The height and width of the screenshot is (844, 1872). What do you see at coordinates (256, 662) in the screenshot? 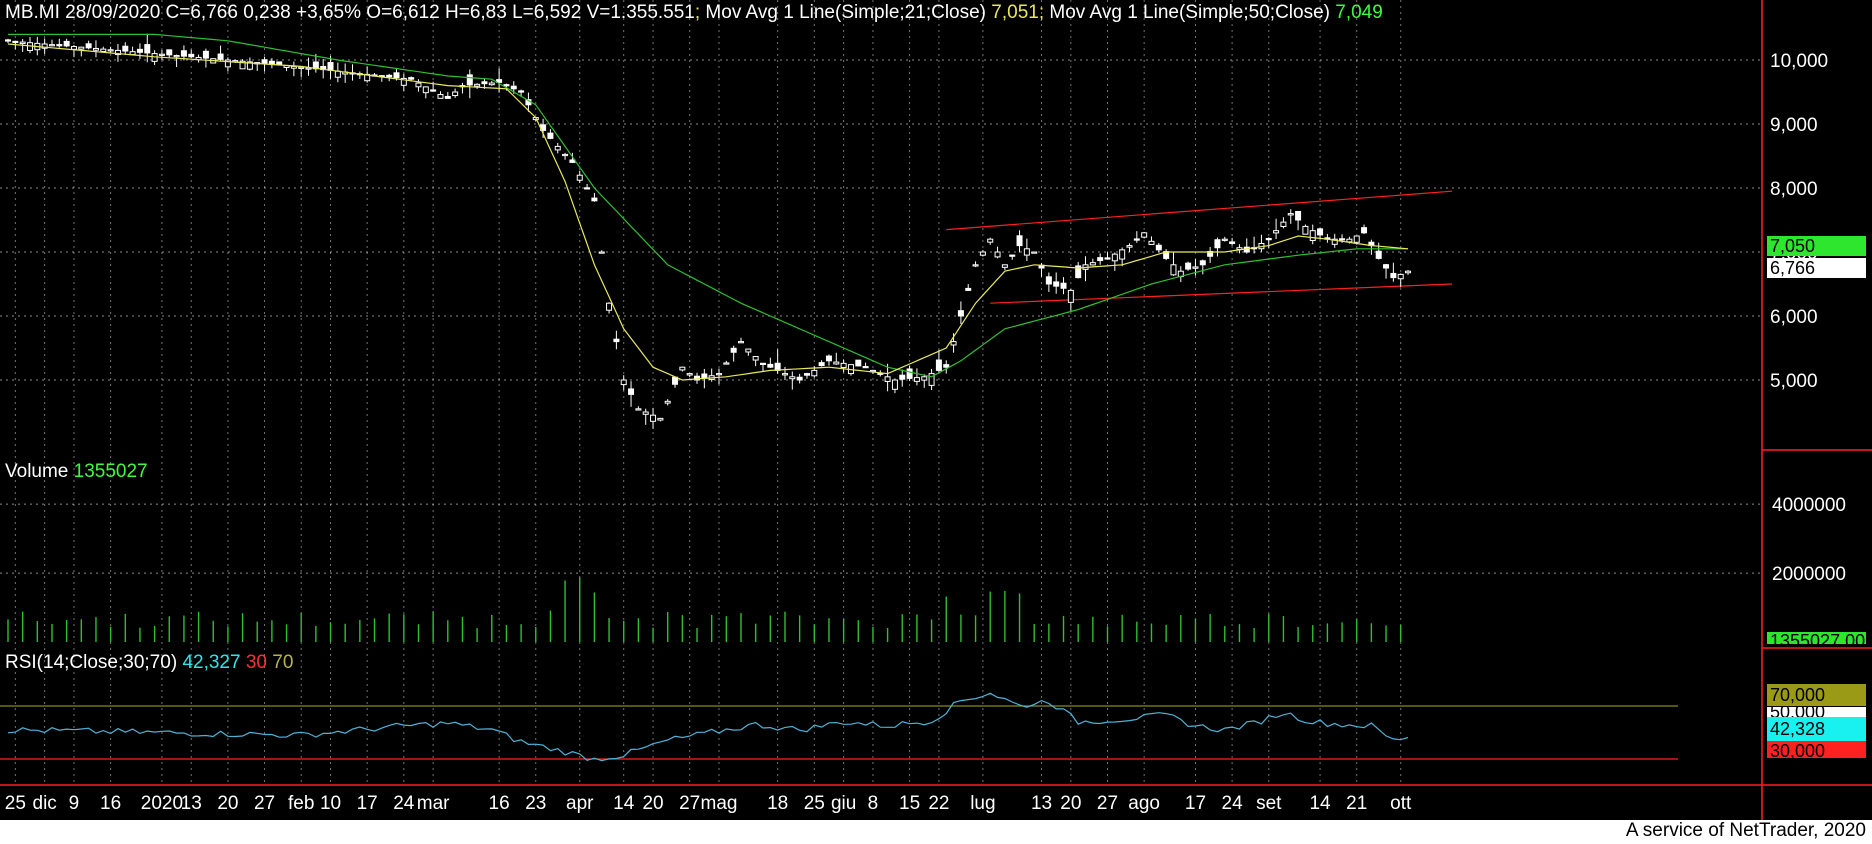
I see `rsi-low-level: 30` at bounding box center [256, 662].